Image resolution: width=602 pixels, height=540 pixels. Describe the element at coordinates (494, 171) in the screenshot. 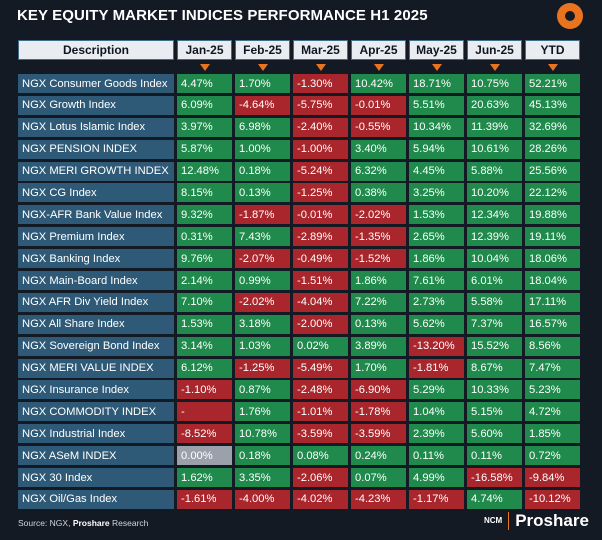

I see `value-cell: 5.88%` at that location.